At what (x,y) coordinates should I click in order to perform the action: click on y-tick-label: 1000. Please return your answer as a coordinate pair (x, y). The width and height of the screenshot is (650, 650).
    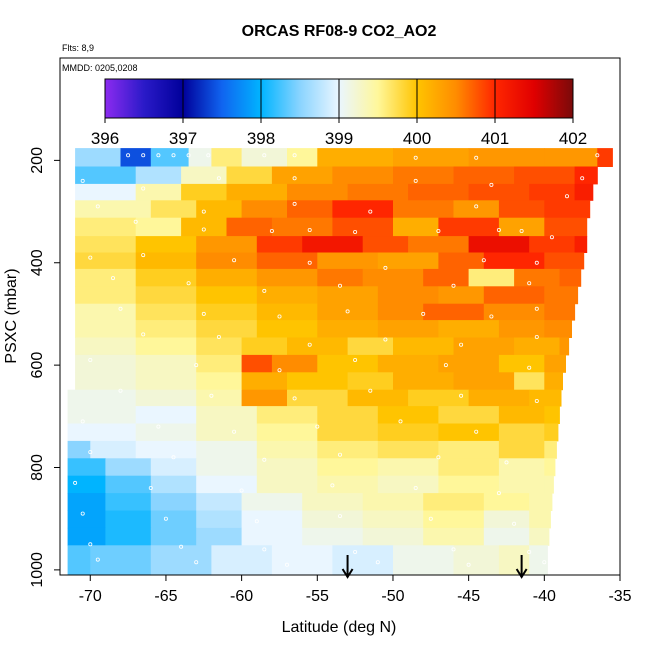
    Looking at the image, I should click on (37, 570).